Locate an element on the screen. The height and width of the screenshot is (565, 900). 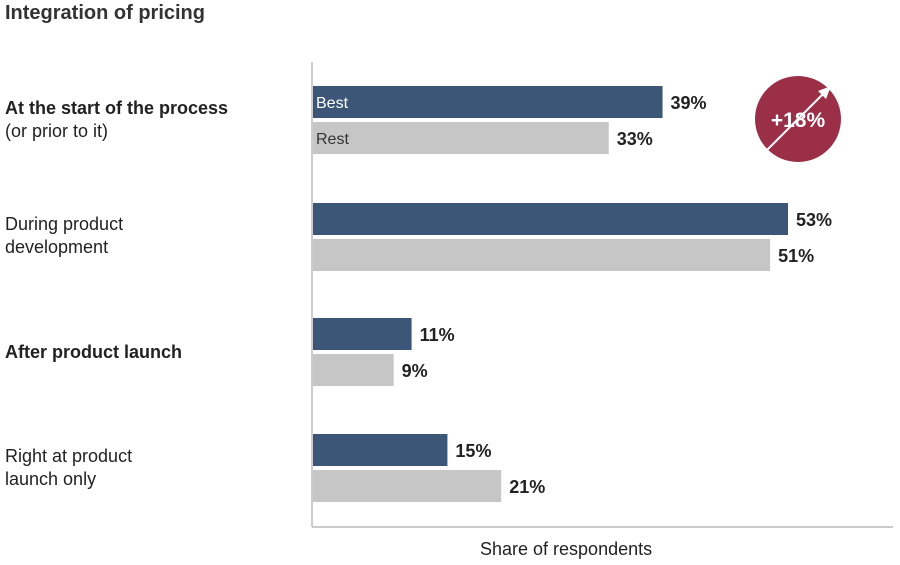
bar-value-label: 53% is located at coordinates (814, 220).